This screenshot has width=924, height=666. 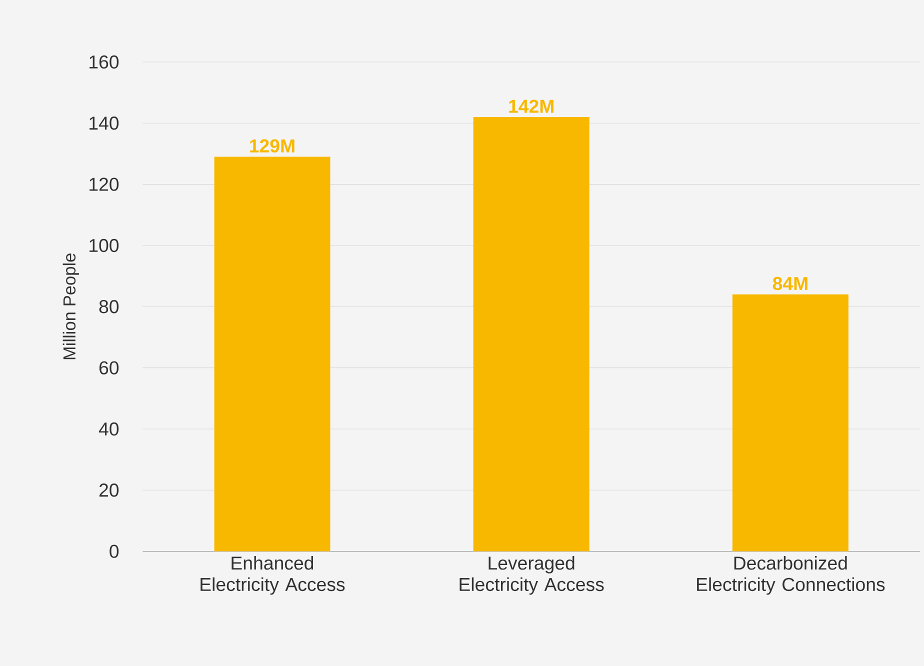 I want to click on y-tick-label: 160, so click(x=104, y=62).